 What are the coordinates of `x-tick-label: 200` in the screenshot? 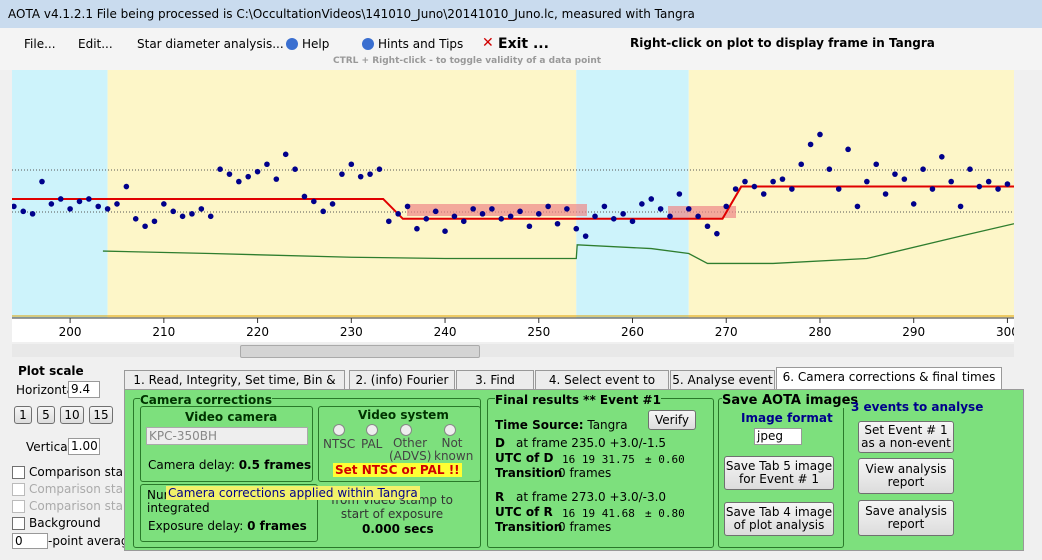 It's located at (70, 332).